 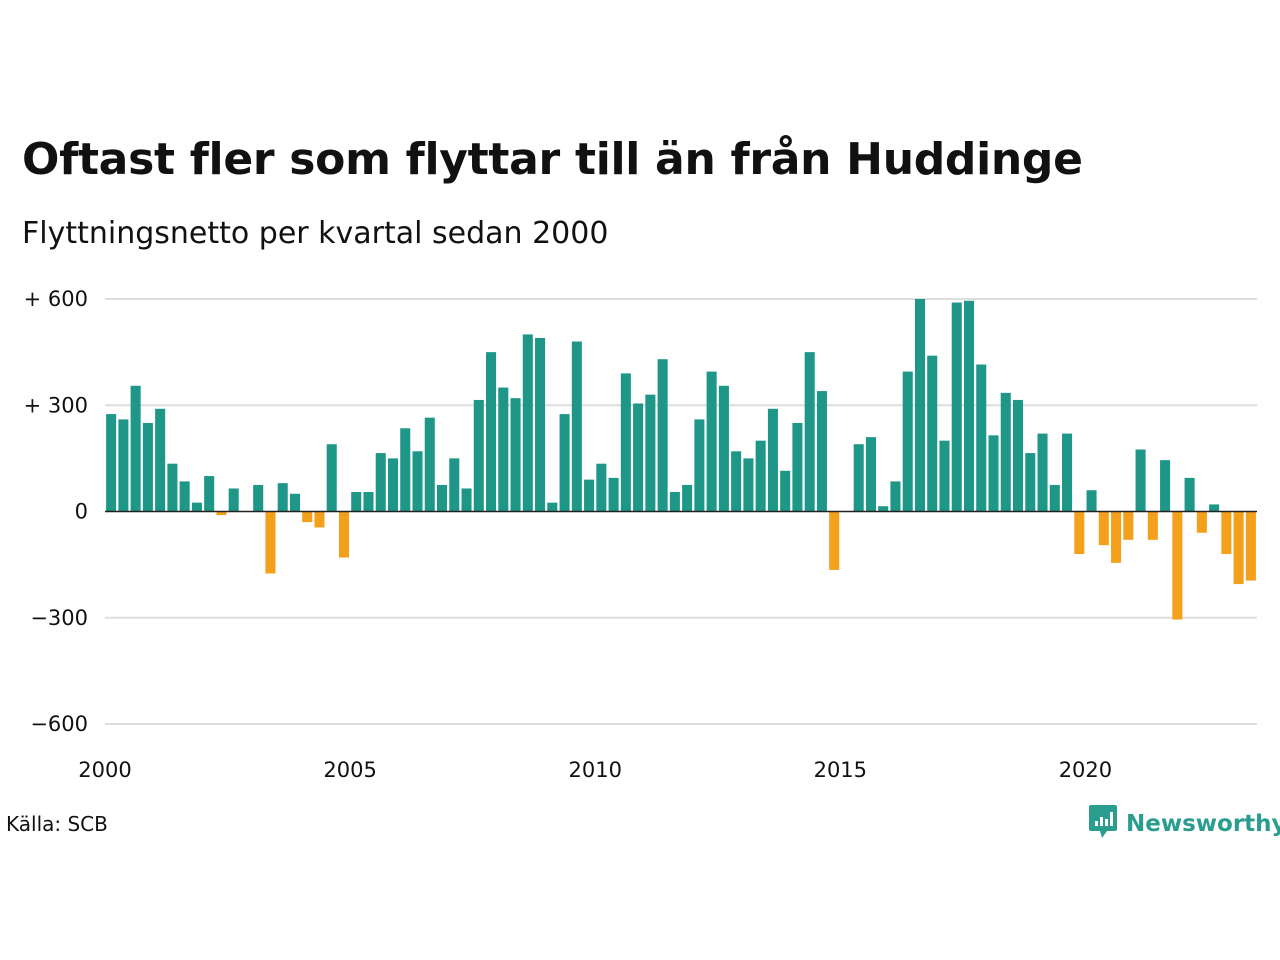 I want to click on page-subtitle: Flyttningsnetto per kvartal sedan 2000, so click(x=315, y=233).